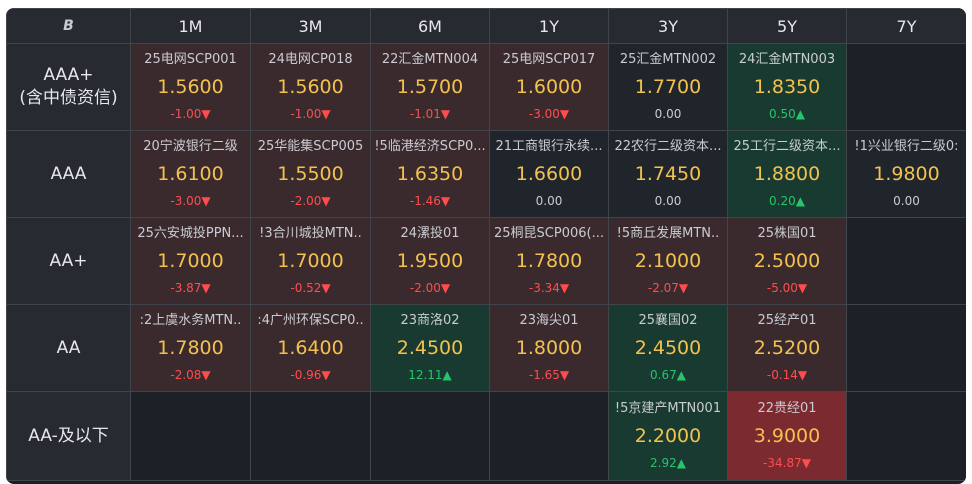 The image size is (972, 484). What do you see at coordinates (310, 288) in the screenshot?
I see `yield-change: -0.52▼` at bounding box center [310, 288].